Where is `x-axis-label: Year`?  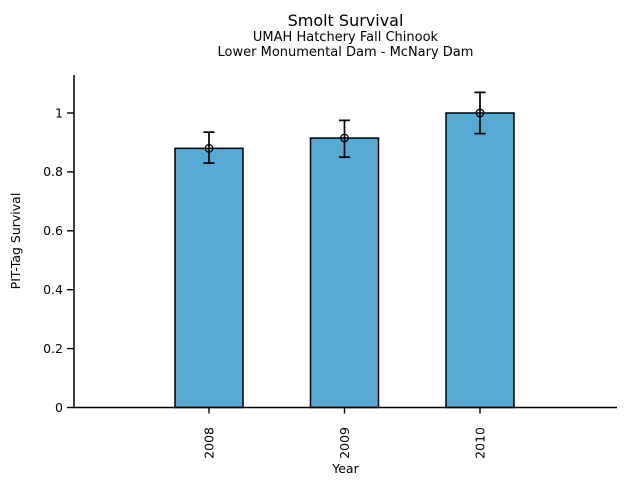 x-axis-label: Year is located at coordinates (345, 468).